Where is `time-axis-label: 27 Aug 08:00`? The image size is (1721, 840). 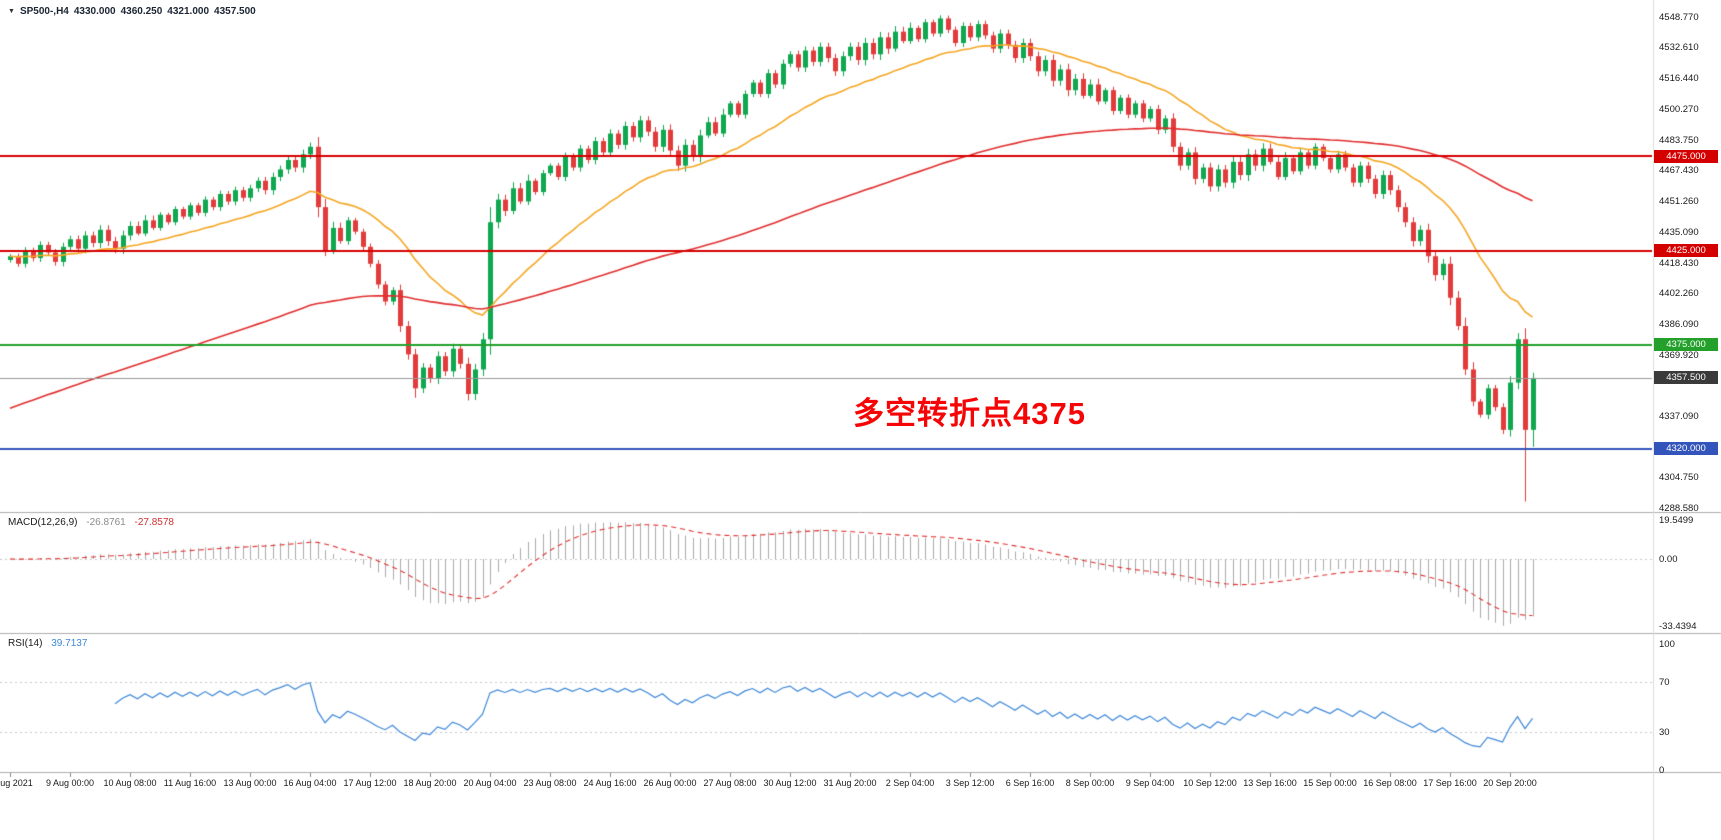 time-axis-label: 27 Aug 08:00 is located at coordinates (730, 783).